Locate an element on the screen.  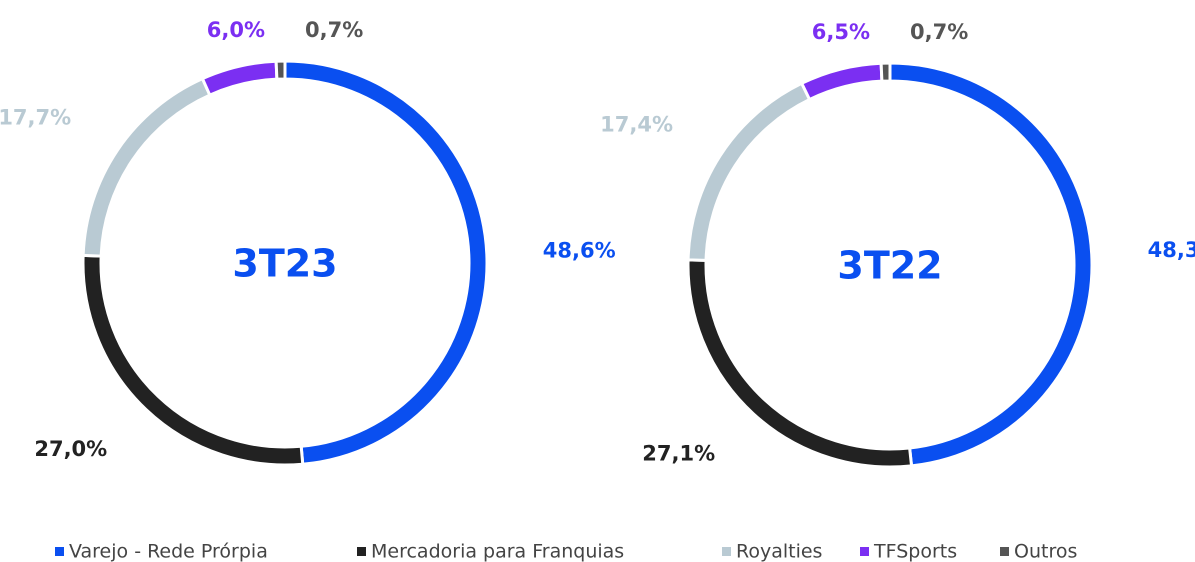
data-label: 6,0% is located at coordinates (236, 30).